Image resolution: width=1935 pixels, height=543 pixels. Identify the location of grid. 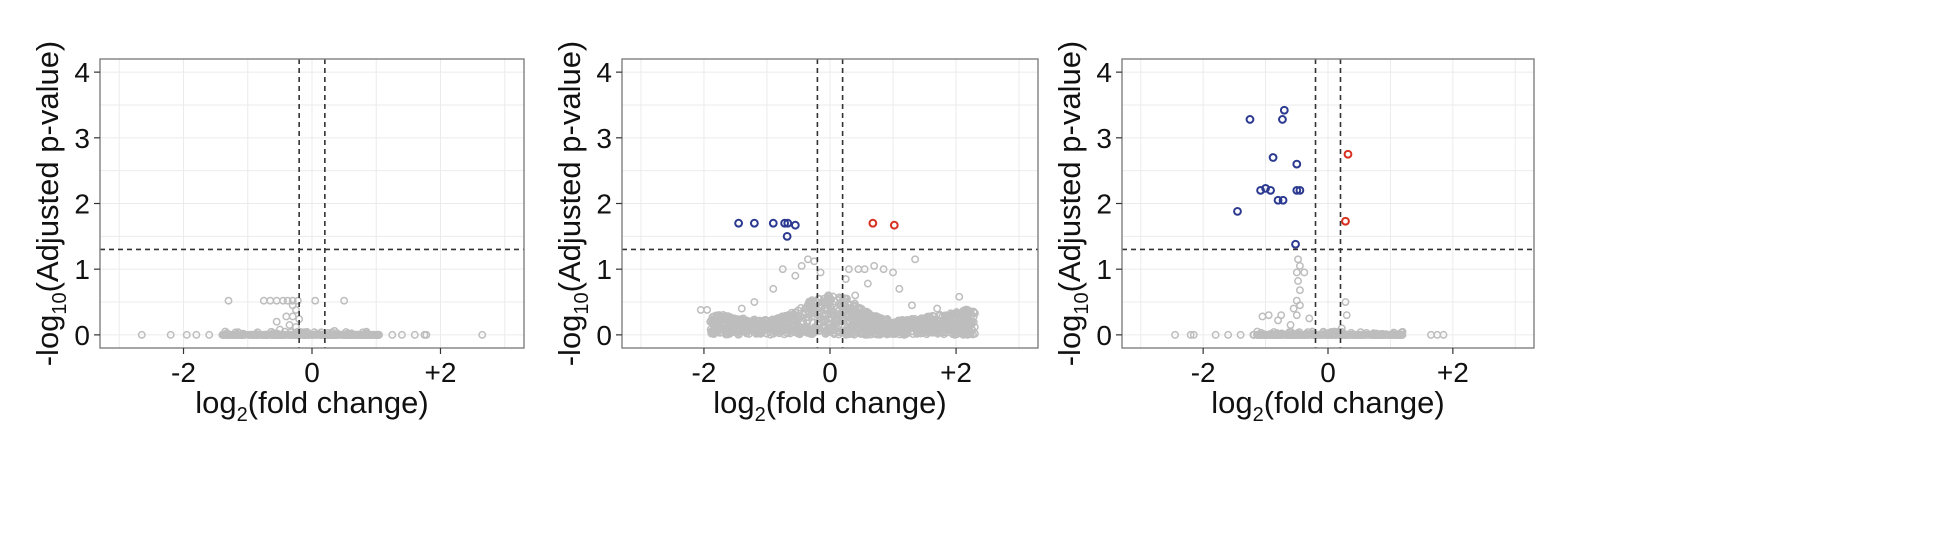
(1328, 203).